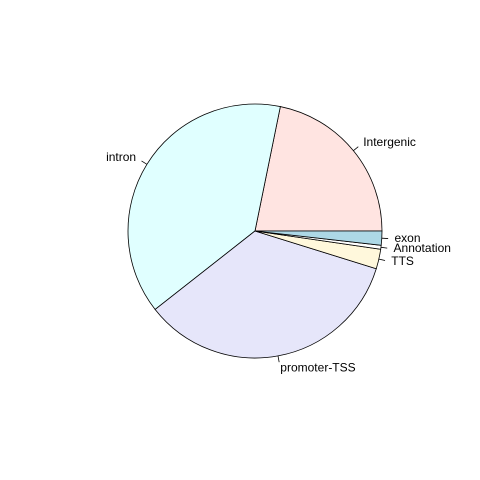 Image resolution: width=480 pixels, height=480 pixels. Describe the element at coordinates (384, 247) in the screenshot. I see `label-tick-annotation` at that location.